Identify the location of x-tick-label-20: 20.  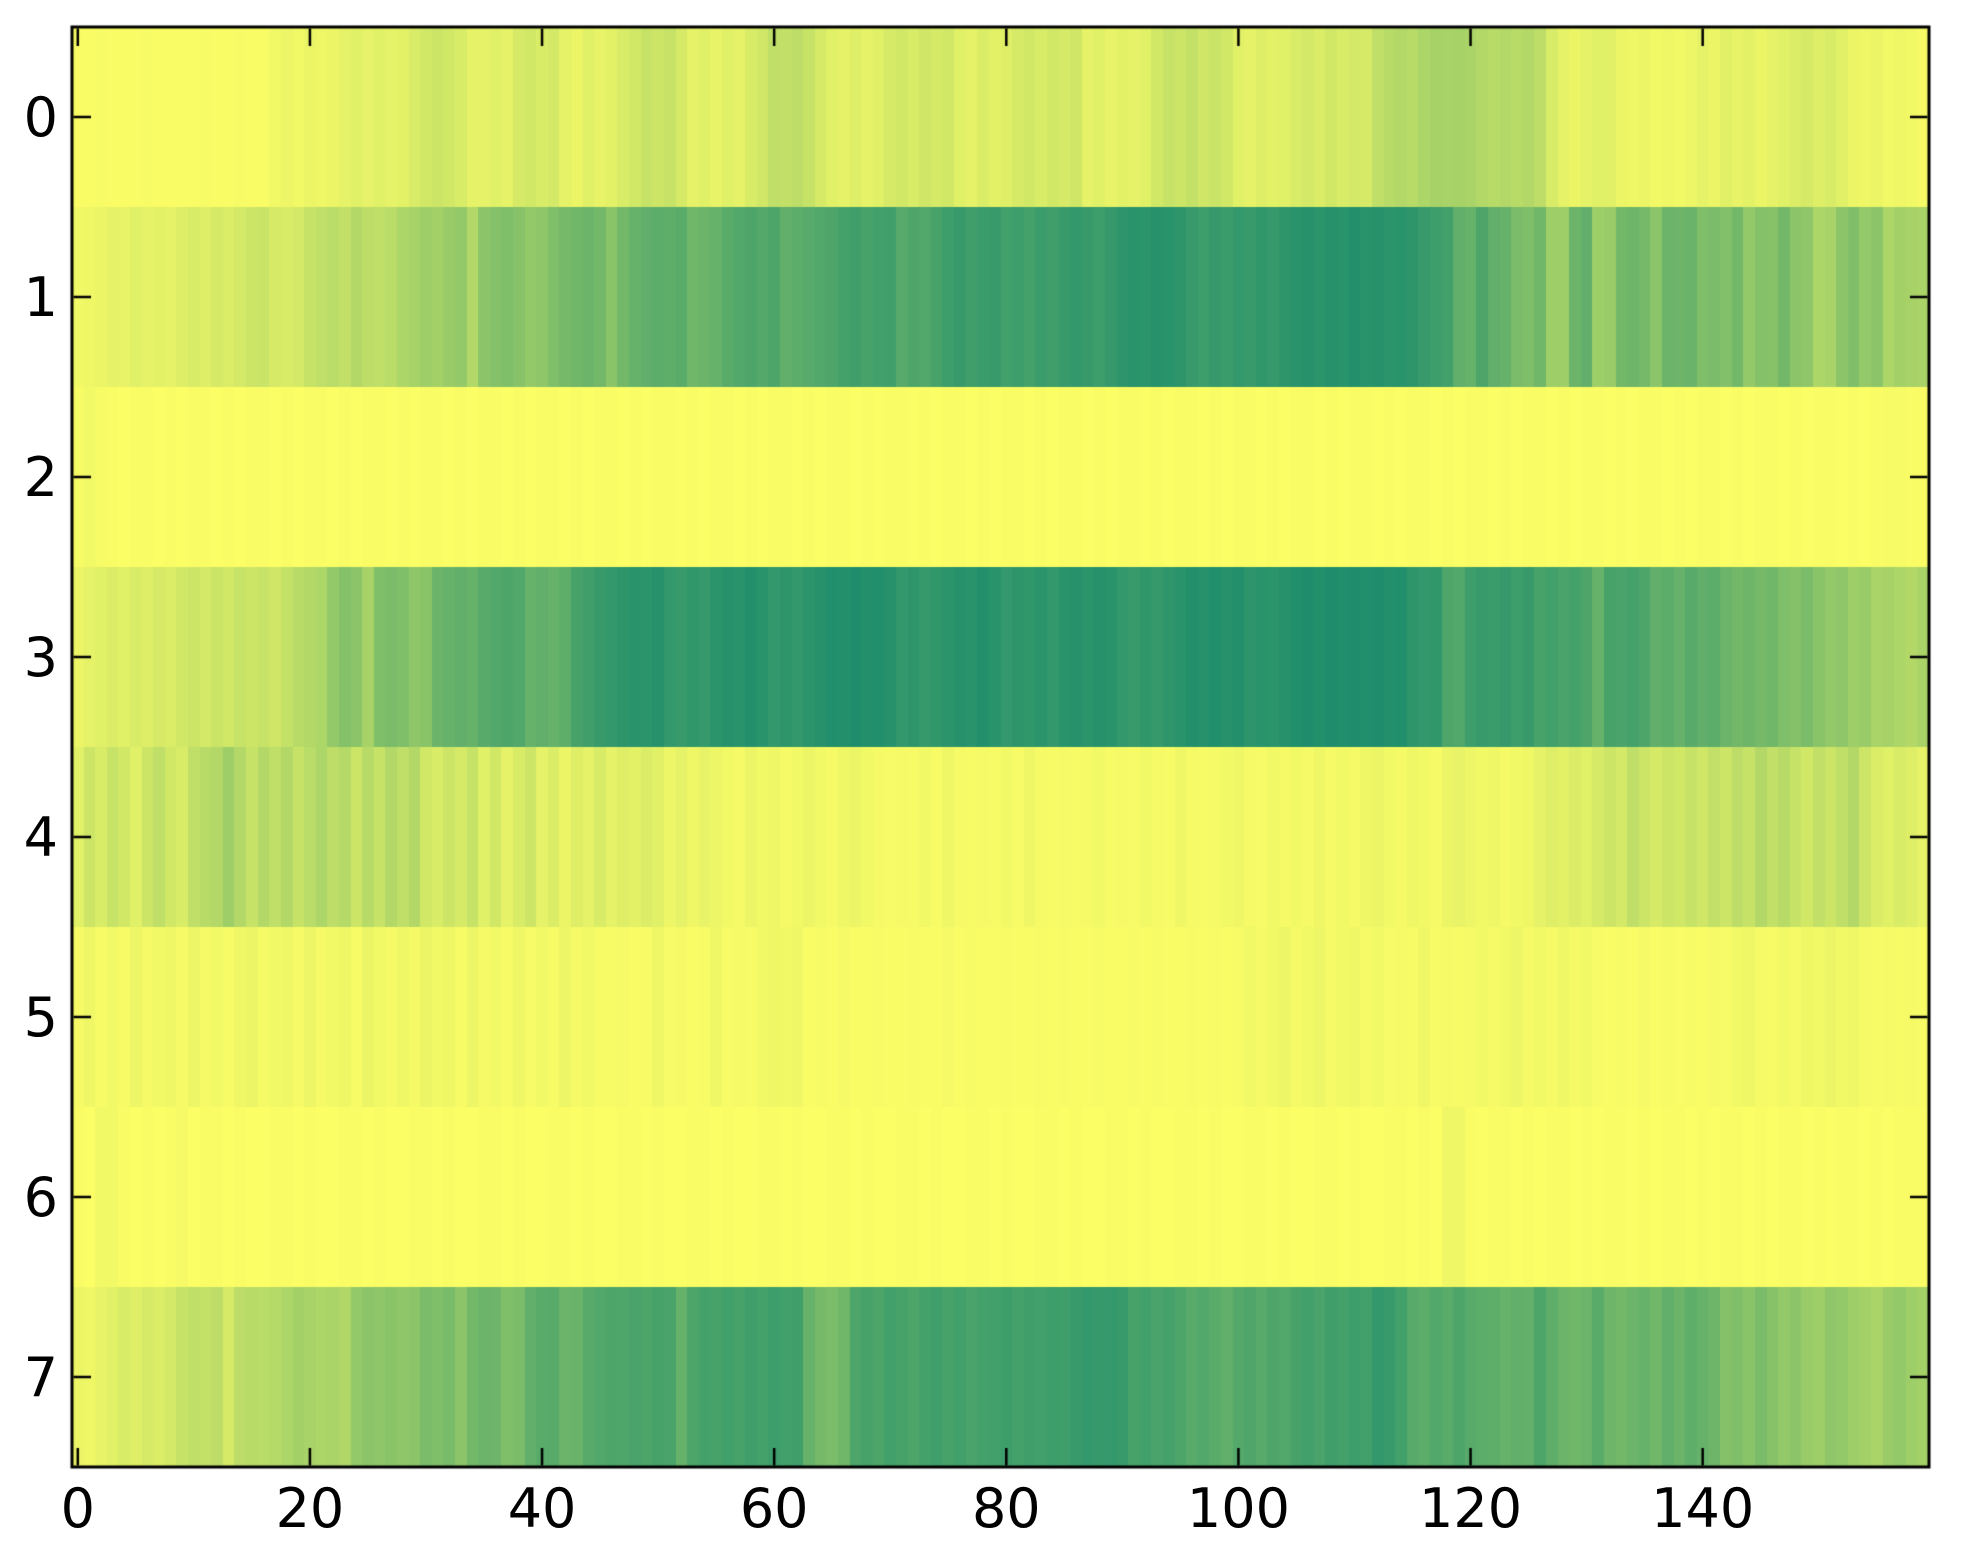
(310, 1508).